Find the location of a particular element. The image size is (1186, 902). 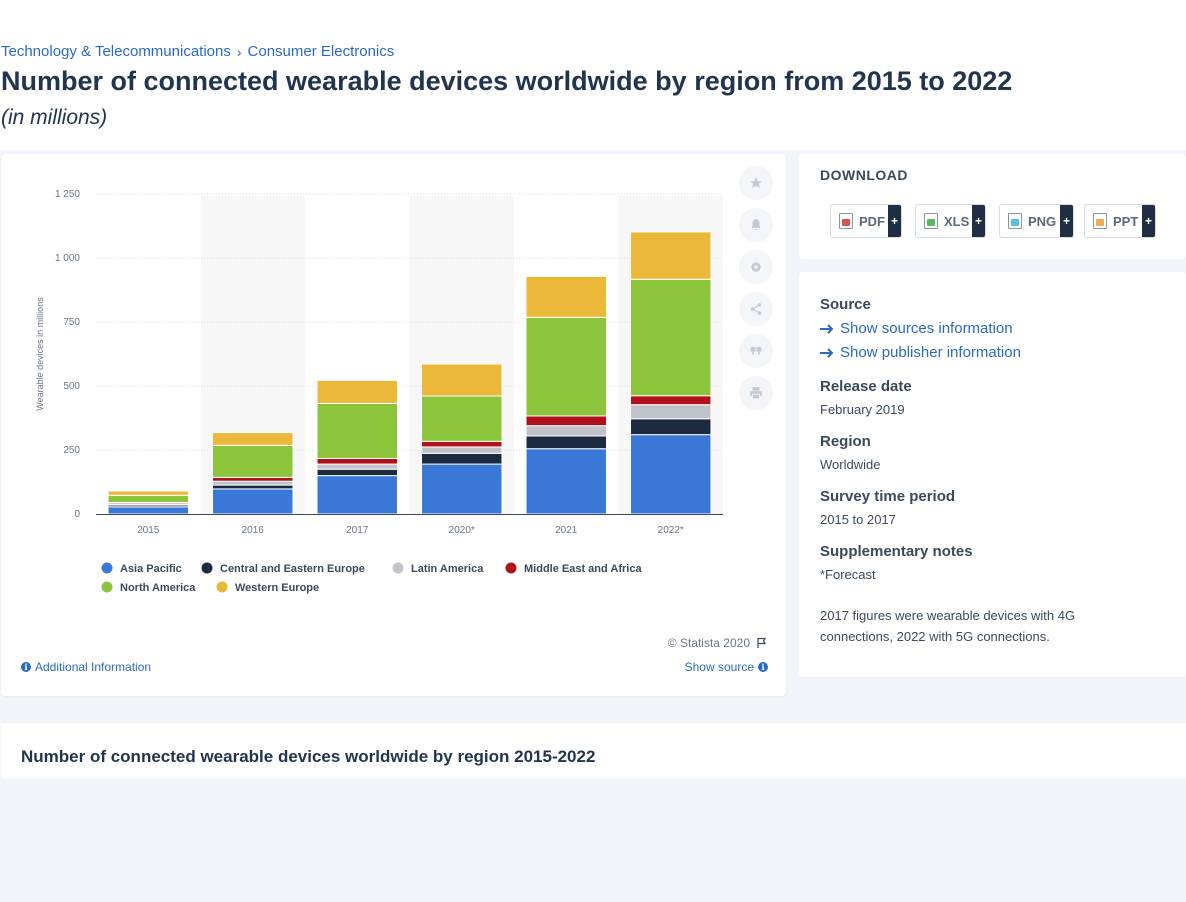

show-publisher-link: Show publisher information is located at coordinates (920, 352).